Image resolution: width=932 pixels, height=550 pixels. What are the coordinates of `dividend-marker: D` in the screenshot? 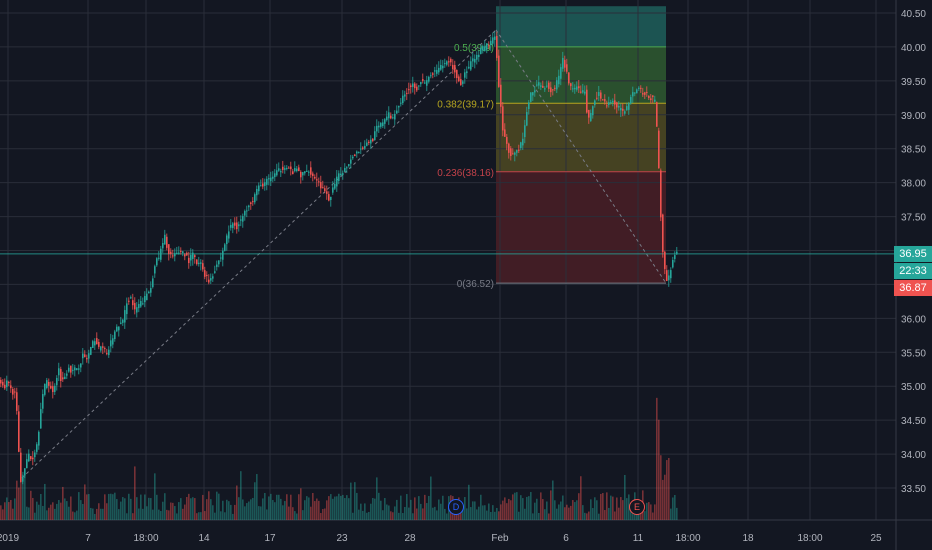 It's located at (456, 507).